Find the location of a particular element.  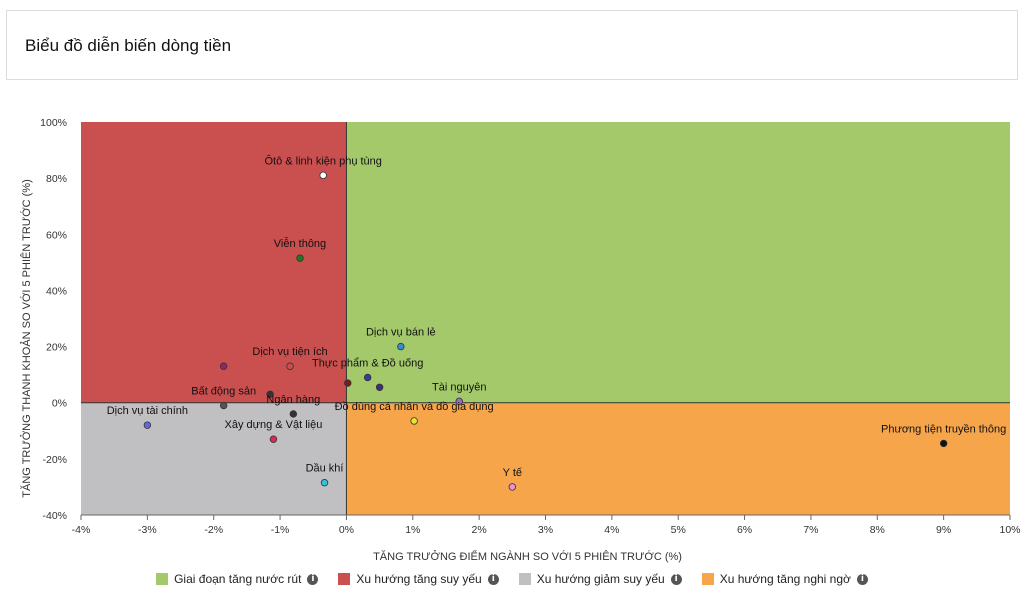

legend-label-q2: Xu hướng tăng suy yếu is located at coordinates (419, 579).